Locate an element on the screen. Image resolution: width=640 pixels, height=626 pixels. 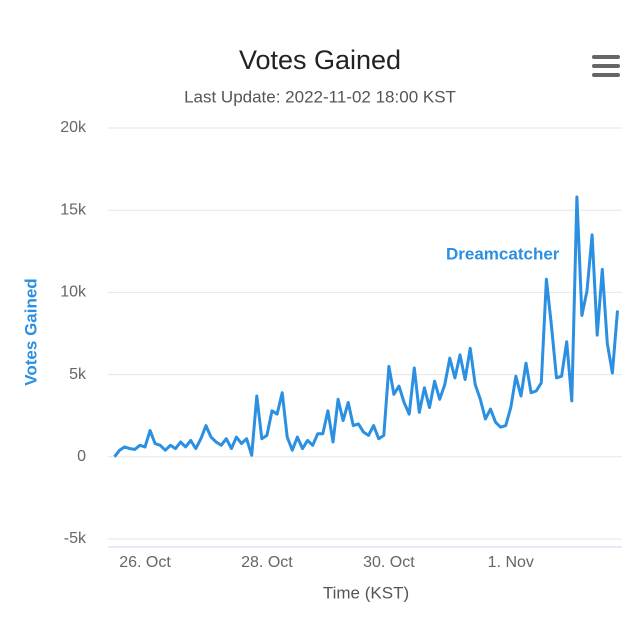
menu-button is located at coordinates (606, 66).